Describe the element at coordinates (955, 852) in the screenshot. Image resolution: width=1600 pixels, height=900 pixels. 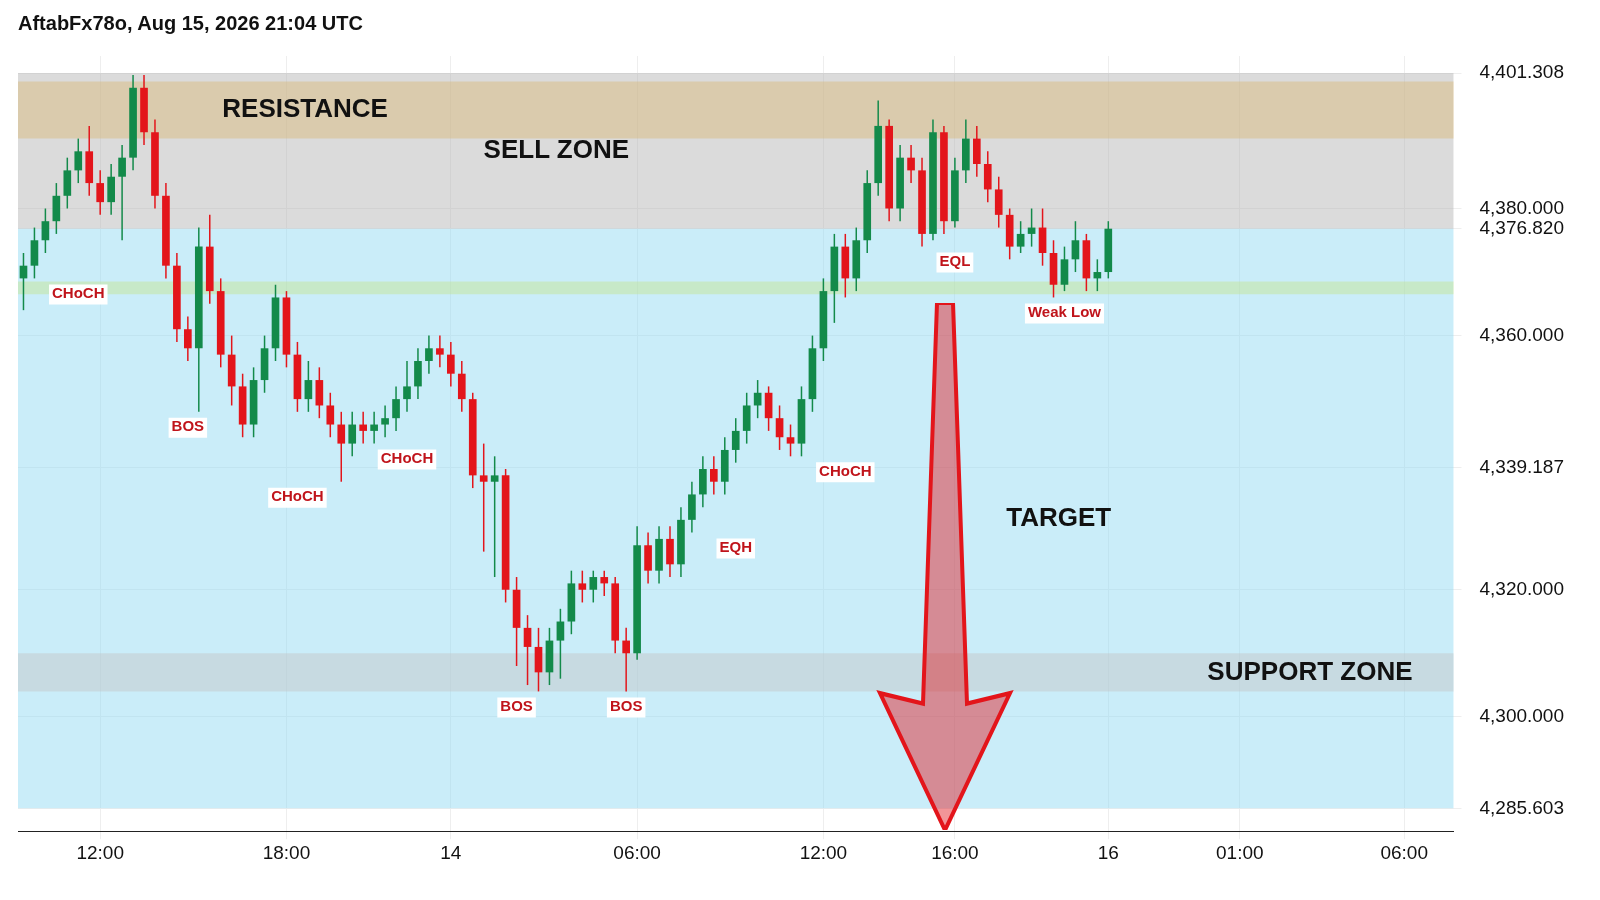
I see `x-tick-label: 16:00` at that location.